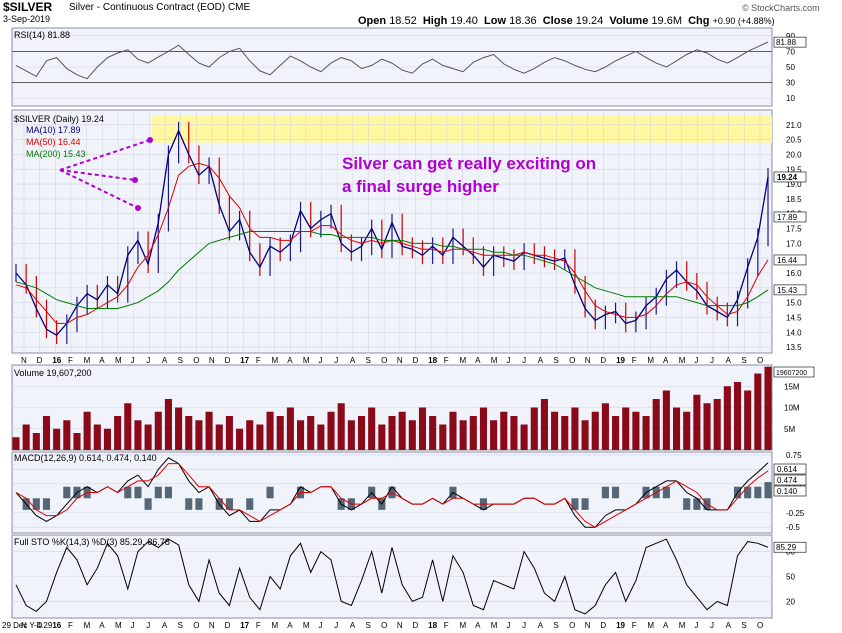 Image resolution: width=842 pixels, height=633 pixels. Describe the element at coordinates (787, 491) in the screenshot. I see `macd-value: 0.140` at that location.